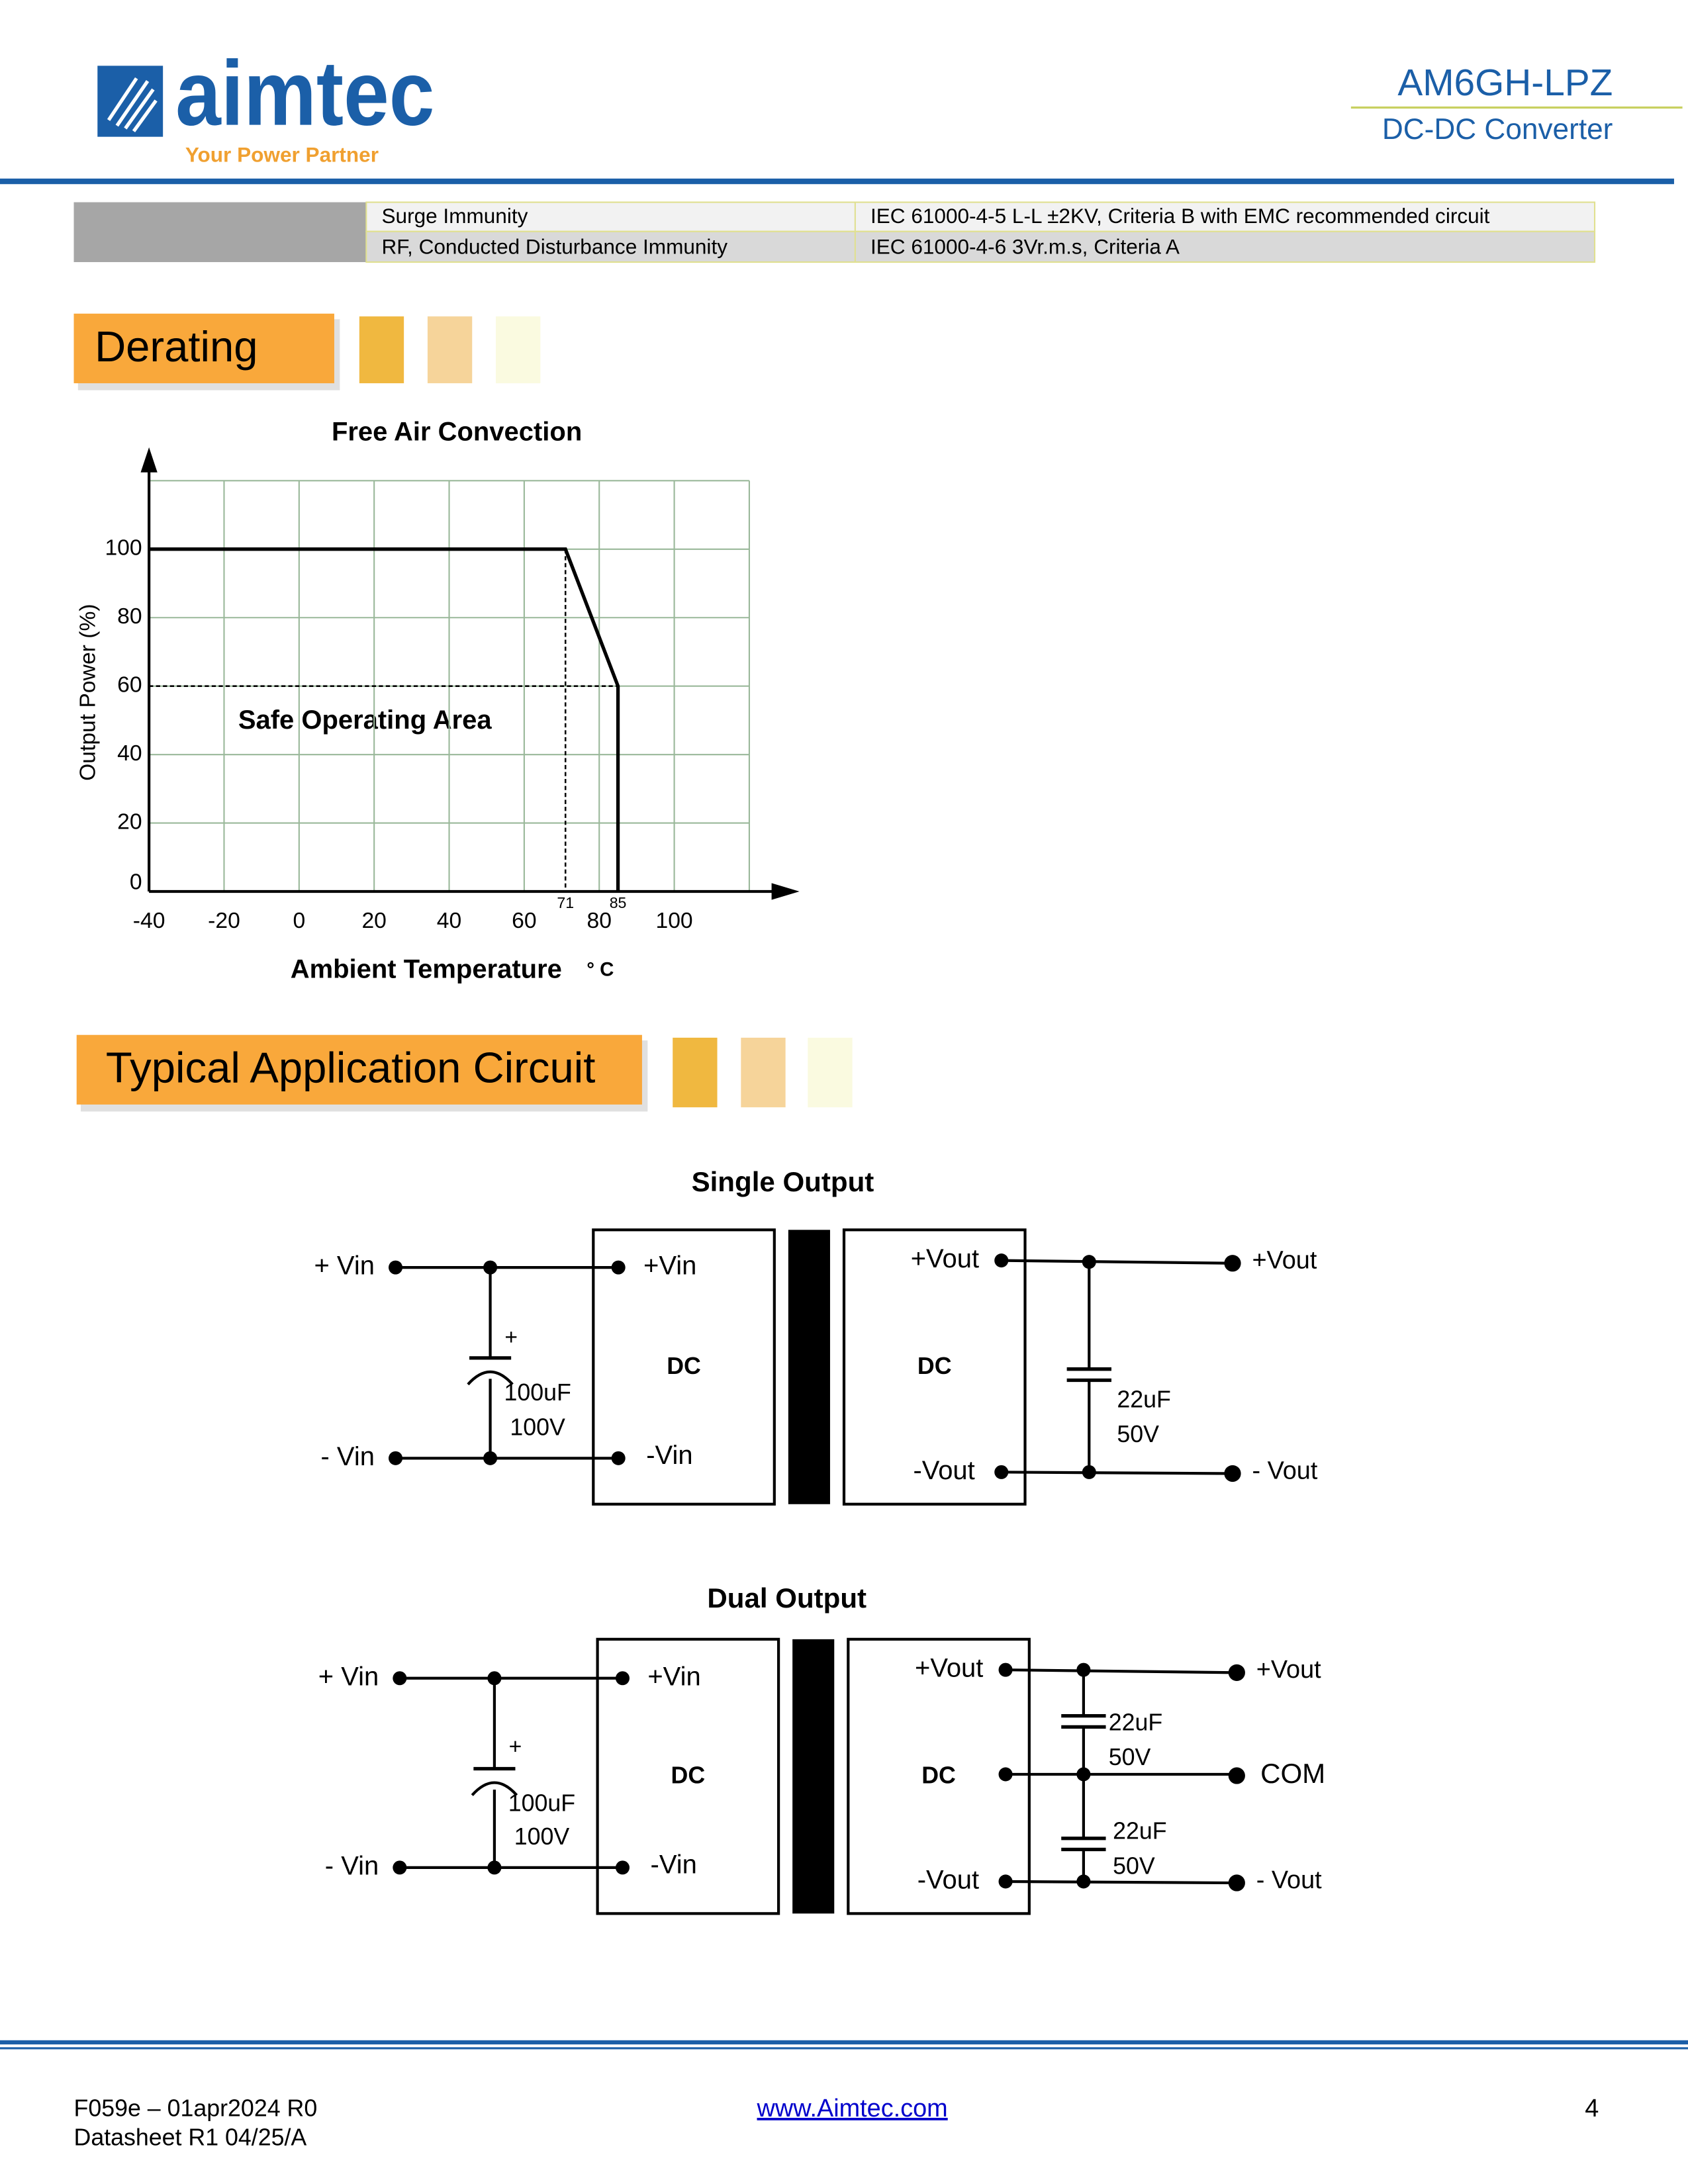  I want to click on y-tick-label: 0, so click(136, 882).